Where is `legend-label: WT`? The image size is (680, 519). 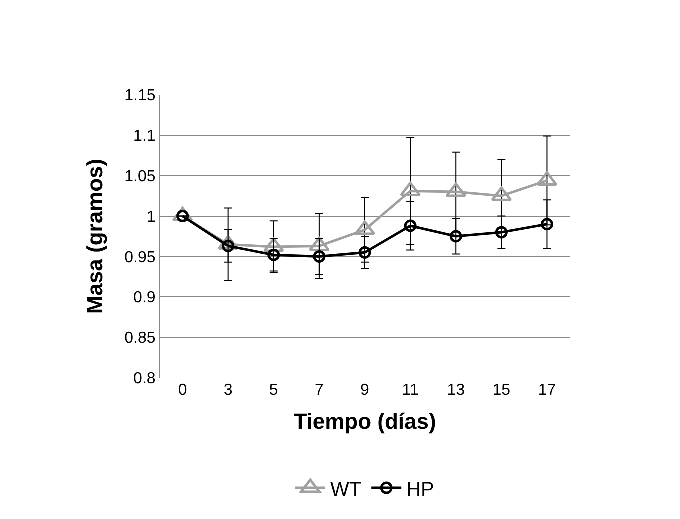 legend-label: WT is located at coordinates (346, 489).